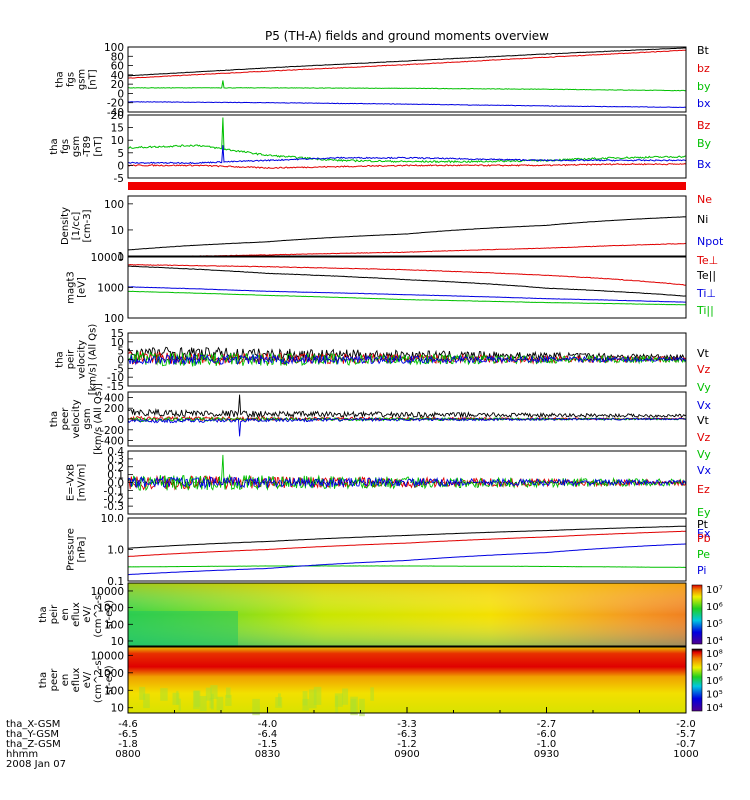 The width and height of the screenshot is (750, 800). What do you see at coordinates (407, 186) in the screenshot?
I see `separator-bar` at bounding box center [407, 186].